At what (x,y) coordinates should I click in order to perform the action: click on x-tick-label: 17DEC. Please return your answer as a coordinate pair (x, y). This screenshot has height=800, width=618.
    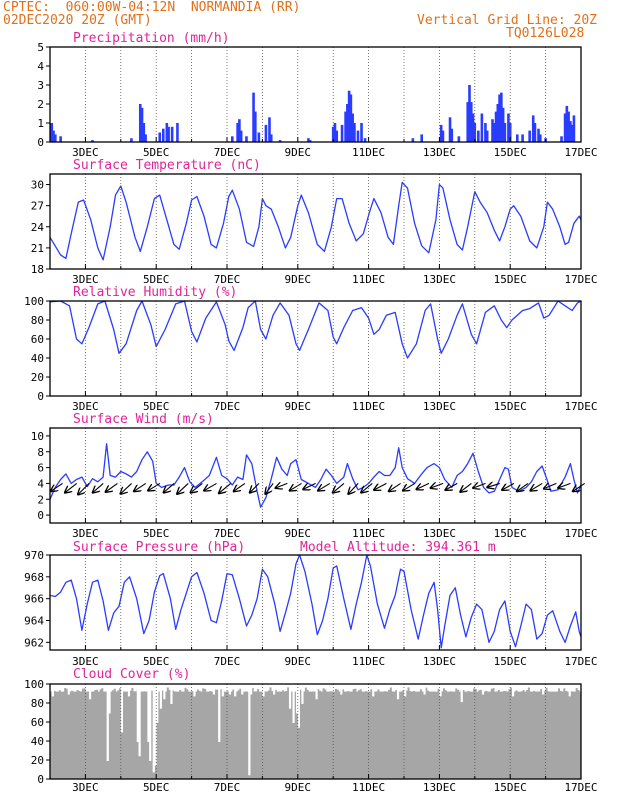
    Looking at the image, I should click on (580, 533).